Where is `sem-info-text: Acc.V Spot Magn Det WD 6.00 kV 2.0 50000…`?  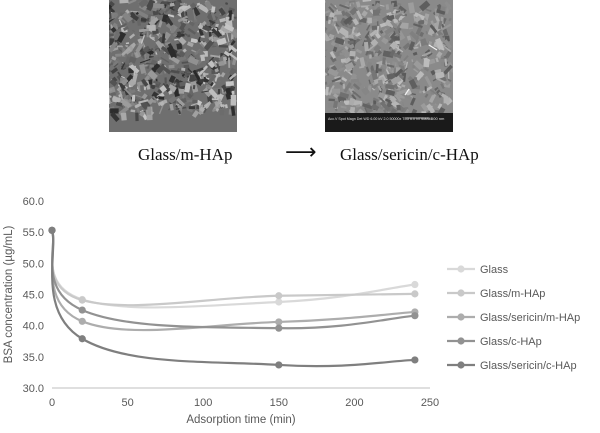 sem-info-text: Acc.V Spot Magn Det WD 6.00 kV 2.0 50000… is located at coordinates (380, 119).